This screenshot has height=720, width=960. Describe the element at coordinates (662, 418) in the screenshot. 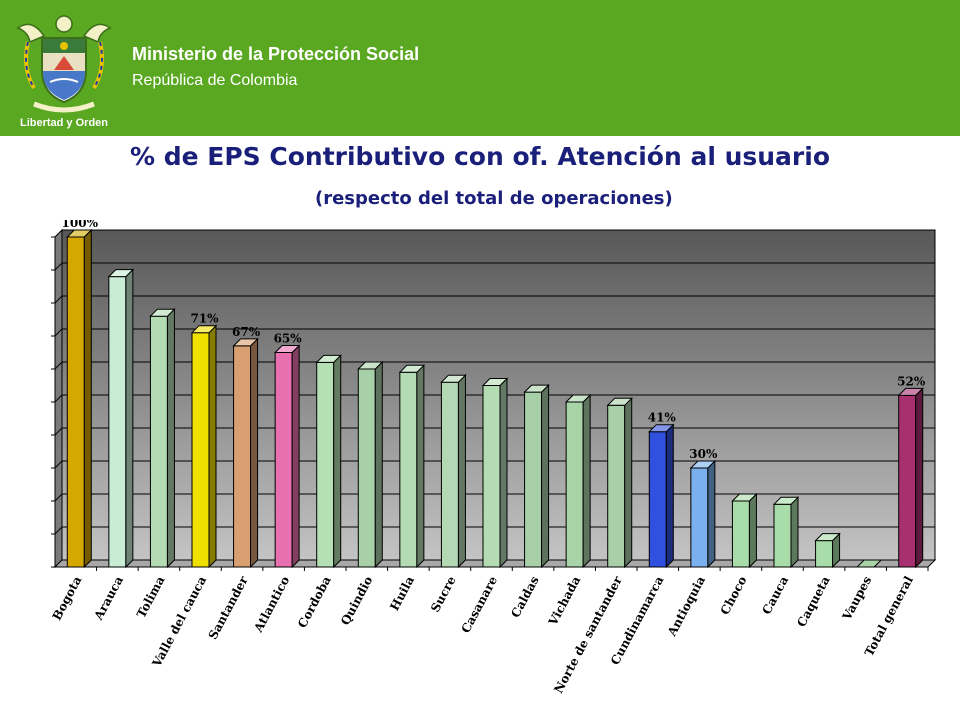

I see `data-label: 41%` at that location.